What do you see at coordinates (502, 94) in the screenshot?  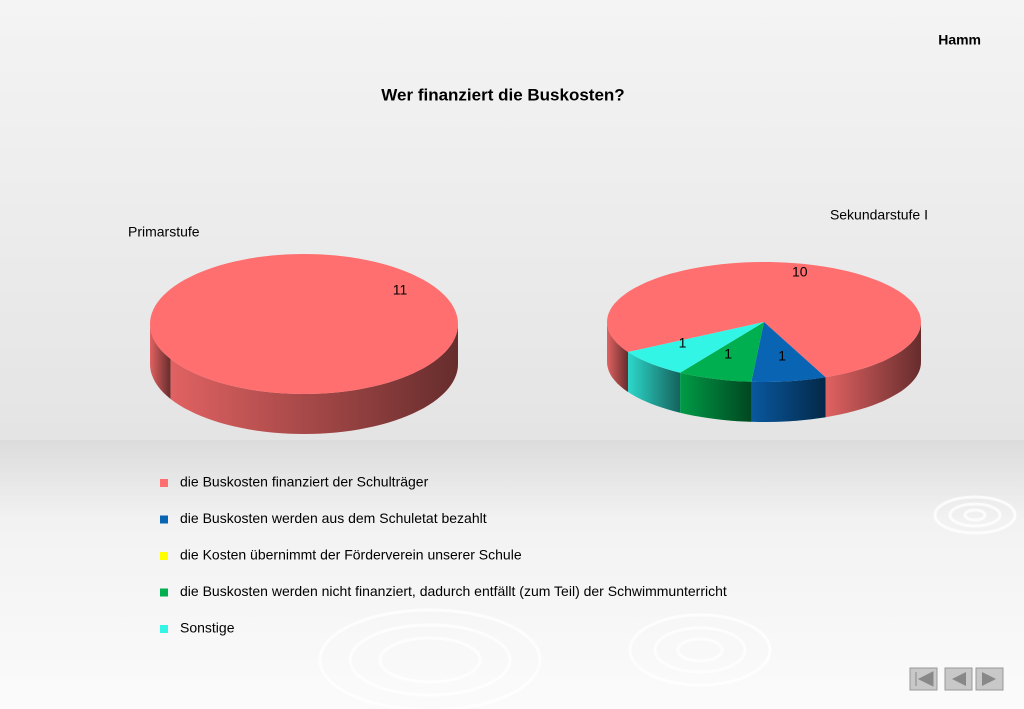 I see `title: Wer finanziert die Buskosten?` at bounding box center [502, 94].